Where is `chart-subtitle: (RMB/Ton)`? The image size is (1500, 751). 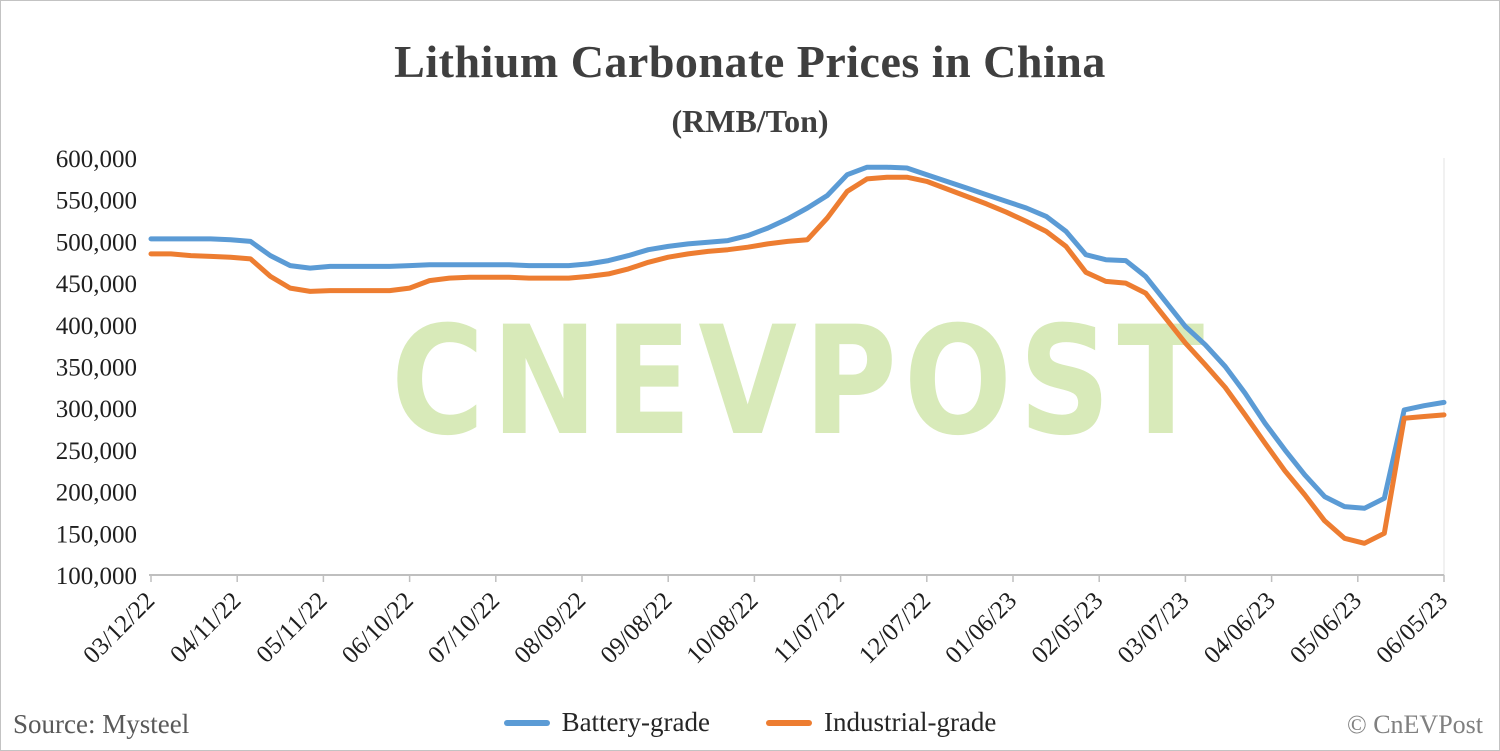 chart-subtitle: (RMB/Ton) is located at coordinates (750, 121).